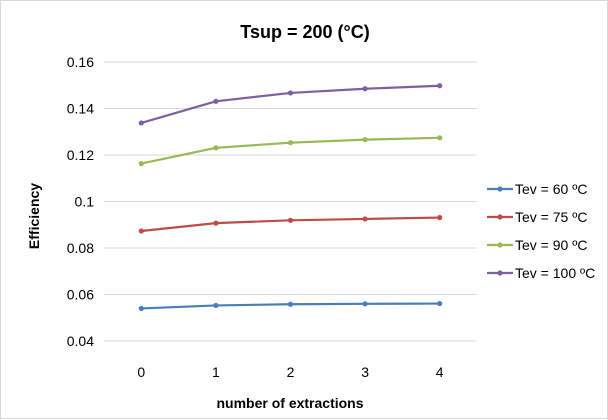  I want to click on x-tick-label: 2, so click(291, 372).